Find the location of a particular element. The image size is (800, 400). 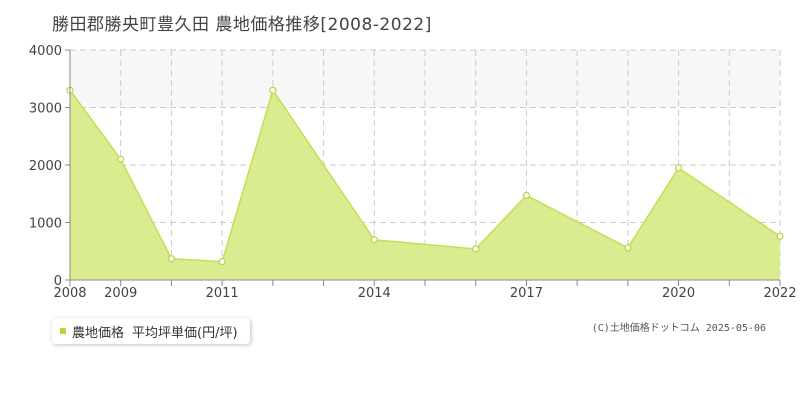

shaded-band is located at coordinates (425, 79).